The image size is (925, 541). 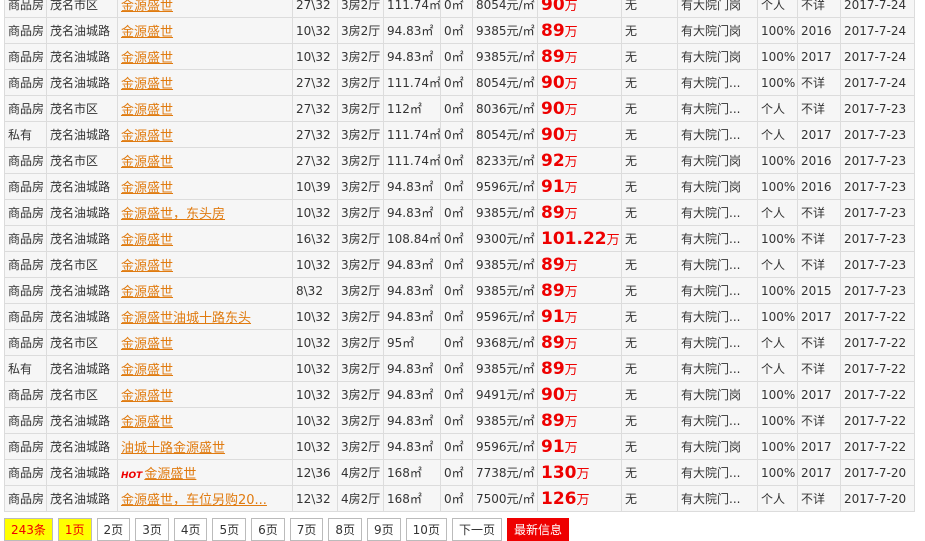 What do you see at coordinates (25, 368) in the screenshot?
I see `type-cell: 私有` at bounding box center [25, 368].